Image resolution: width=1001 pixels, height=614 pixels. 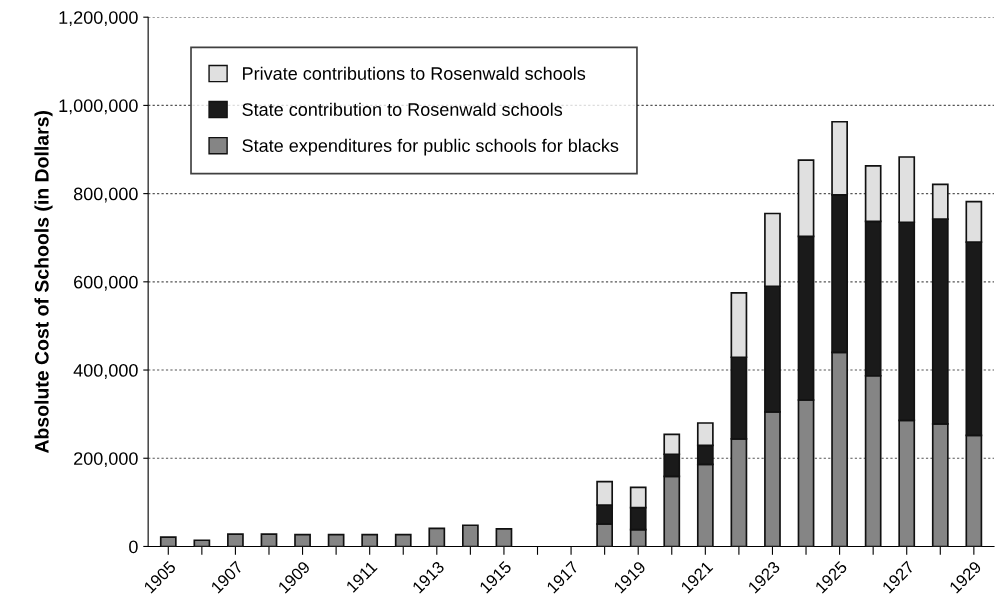 I want to click on y-tick-label: 600,000, so click(x=106, y=283).